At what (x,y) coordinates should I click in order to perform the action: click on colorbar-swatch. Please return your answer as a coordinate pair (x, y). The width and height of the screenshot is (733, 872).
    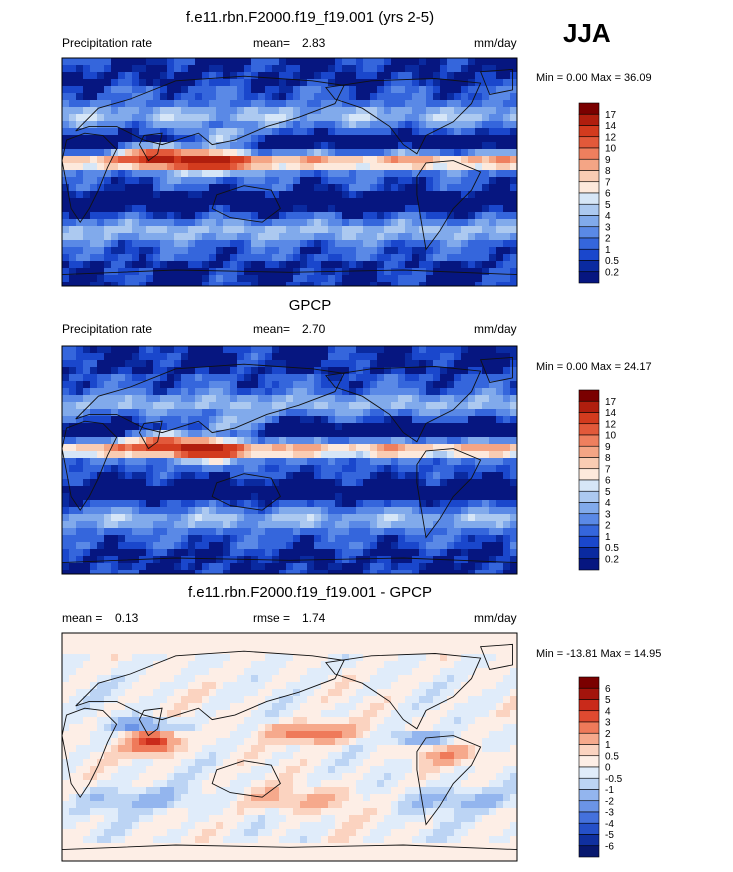
    Looking at the image, I should click on (589, 187).